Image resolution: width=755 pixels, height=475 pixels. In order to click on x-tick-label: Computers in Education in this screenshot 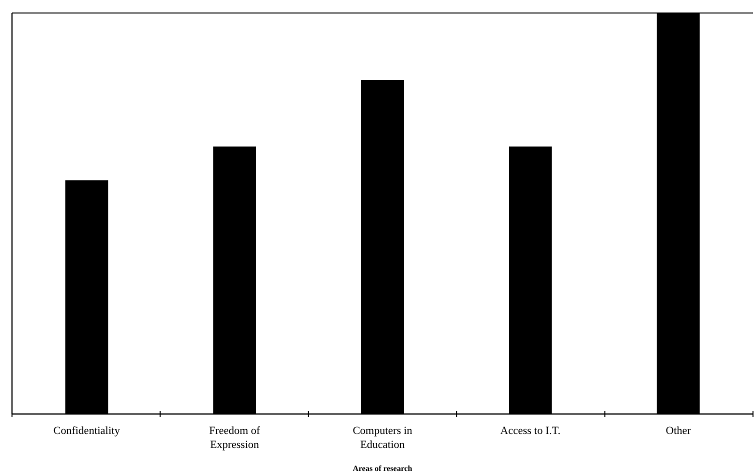, I will do `click(382, 438)`.